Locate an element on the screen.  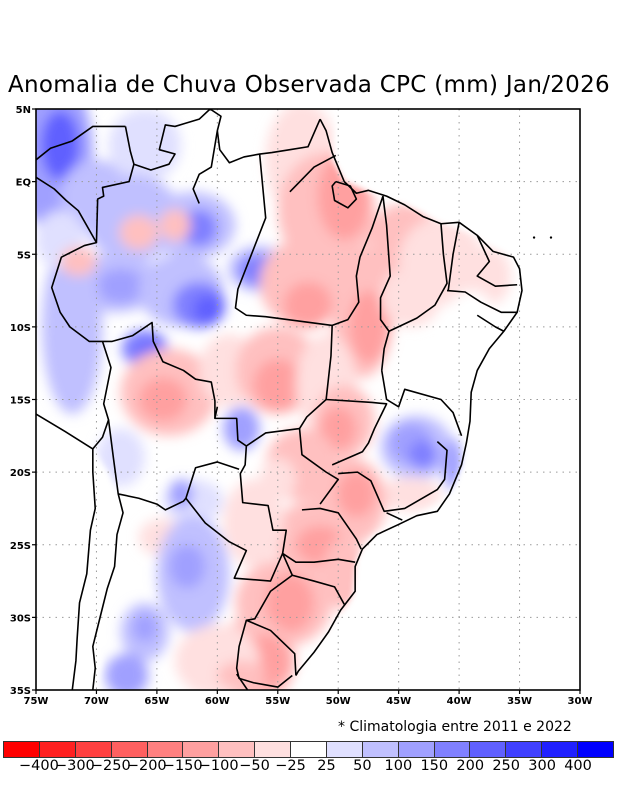
lon-label: 70W is located at coordinates (96, 701).